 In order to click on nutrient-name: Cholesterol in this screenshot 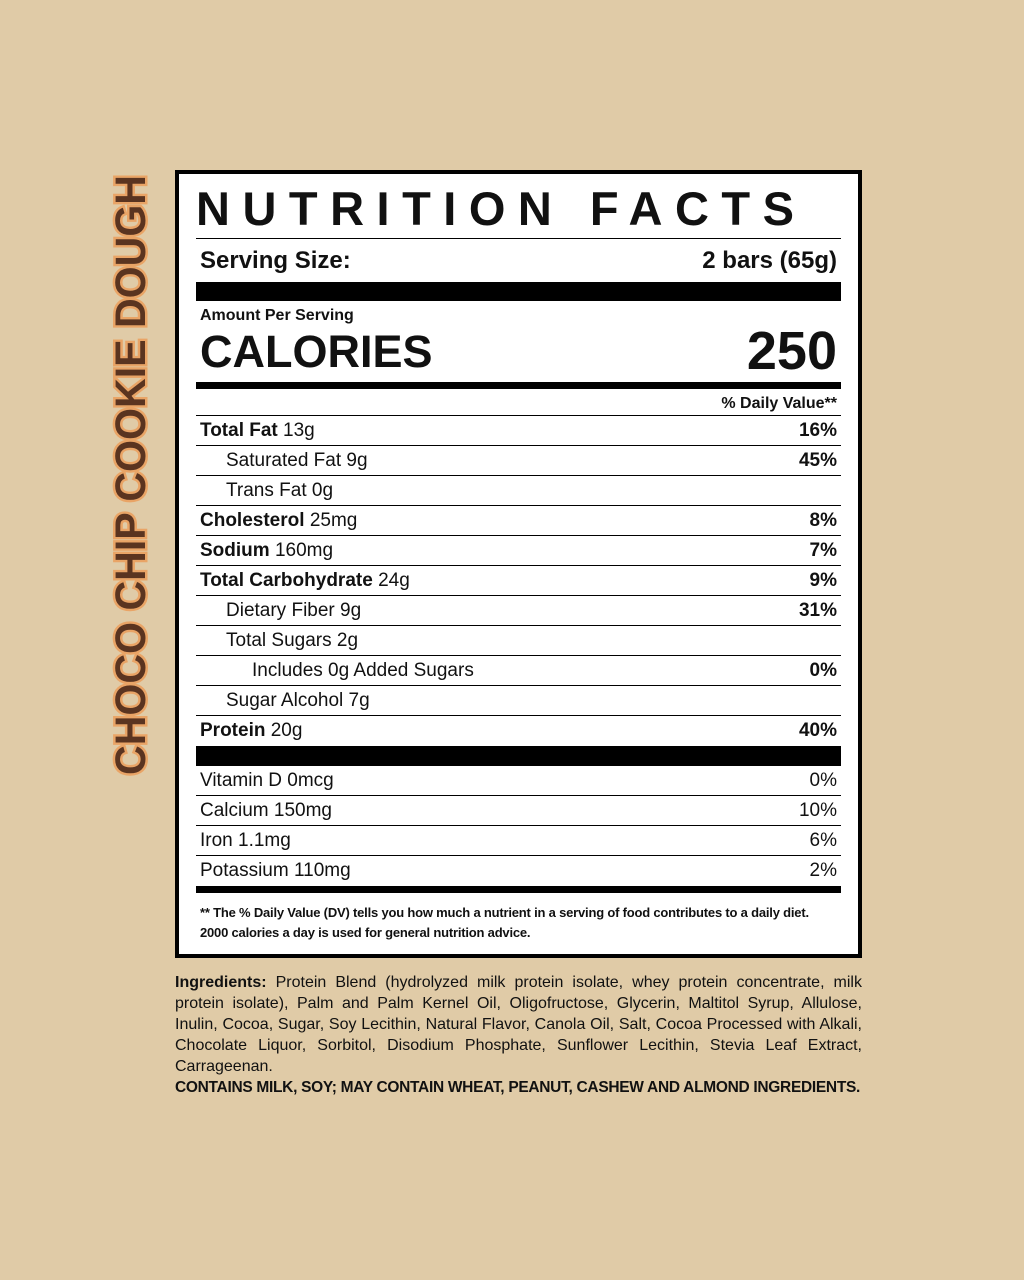, I will do `click(252, 520)`.